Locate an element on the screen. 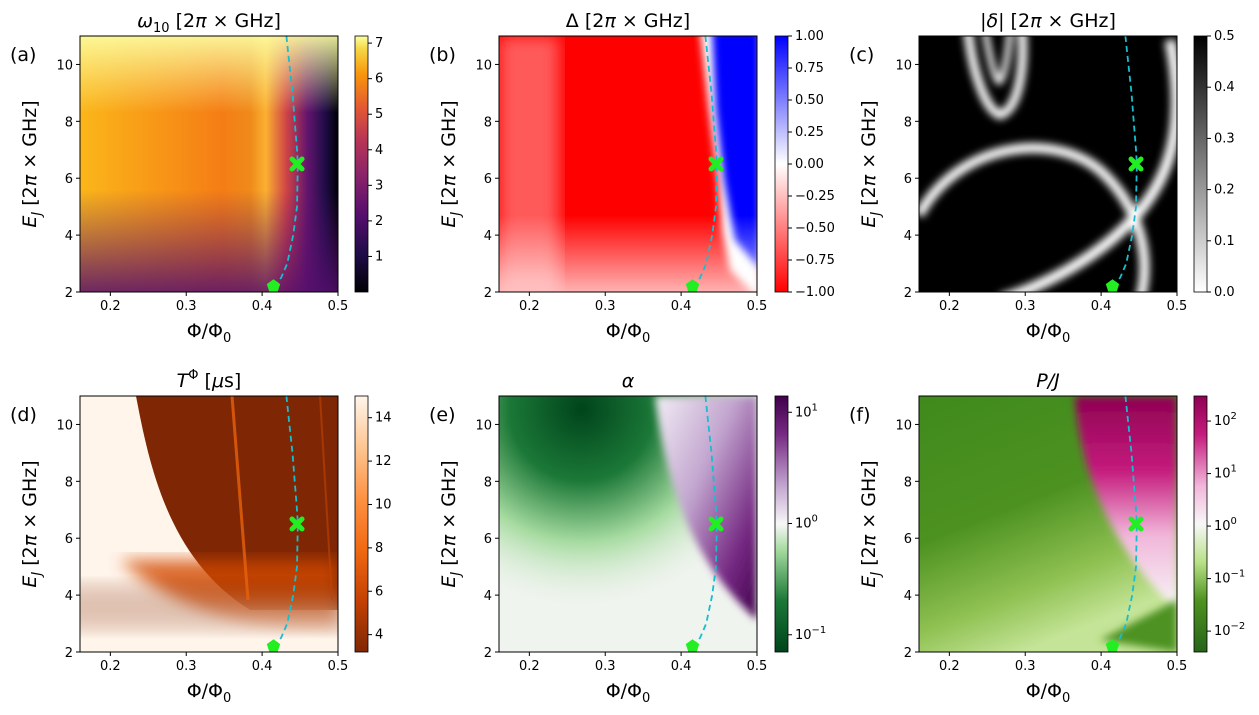 The image size is (1259, 715). colorbar-tick-label: 8 is located at coordinates (379, 548).